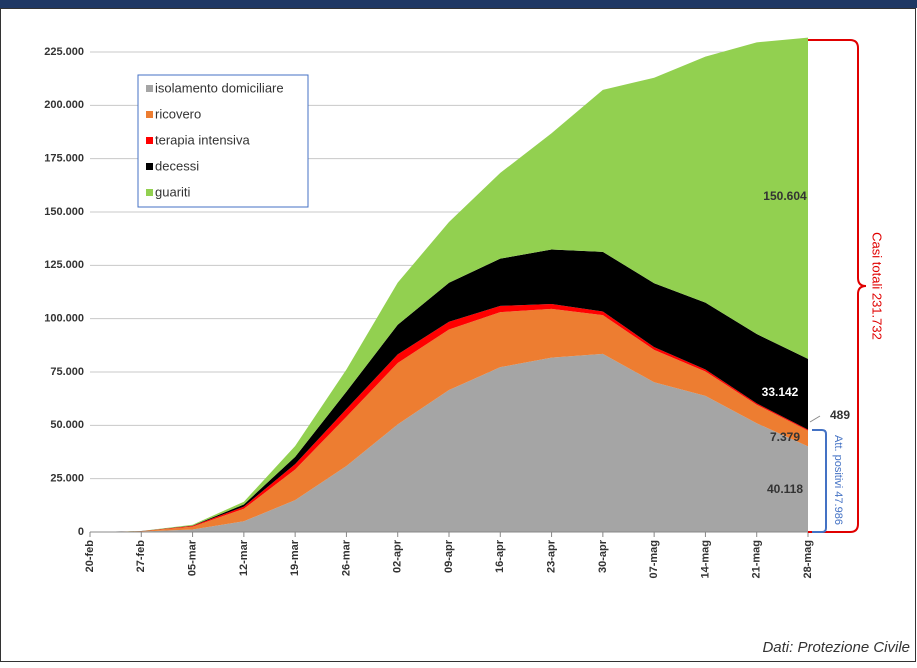 The width and height of the screenshot is (917, 668). Describe the element at coordinates (219, 87) in the screenshot. I see `legend-label: isolamento domiciliare` at that location.